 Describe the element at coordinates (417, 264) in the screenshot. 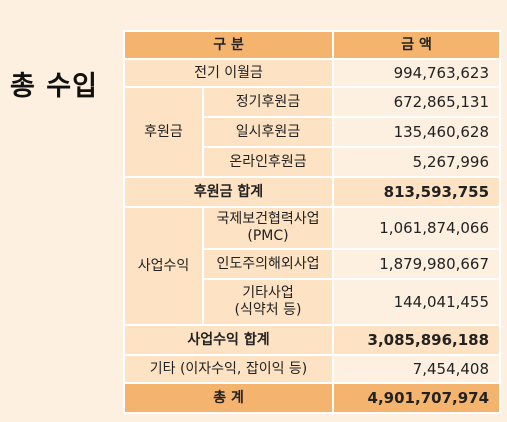

I see `row-amount-humanitarian: 1,879,980,667` at that location.